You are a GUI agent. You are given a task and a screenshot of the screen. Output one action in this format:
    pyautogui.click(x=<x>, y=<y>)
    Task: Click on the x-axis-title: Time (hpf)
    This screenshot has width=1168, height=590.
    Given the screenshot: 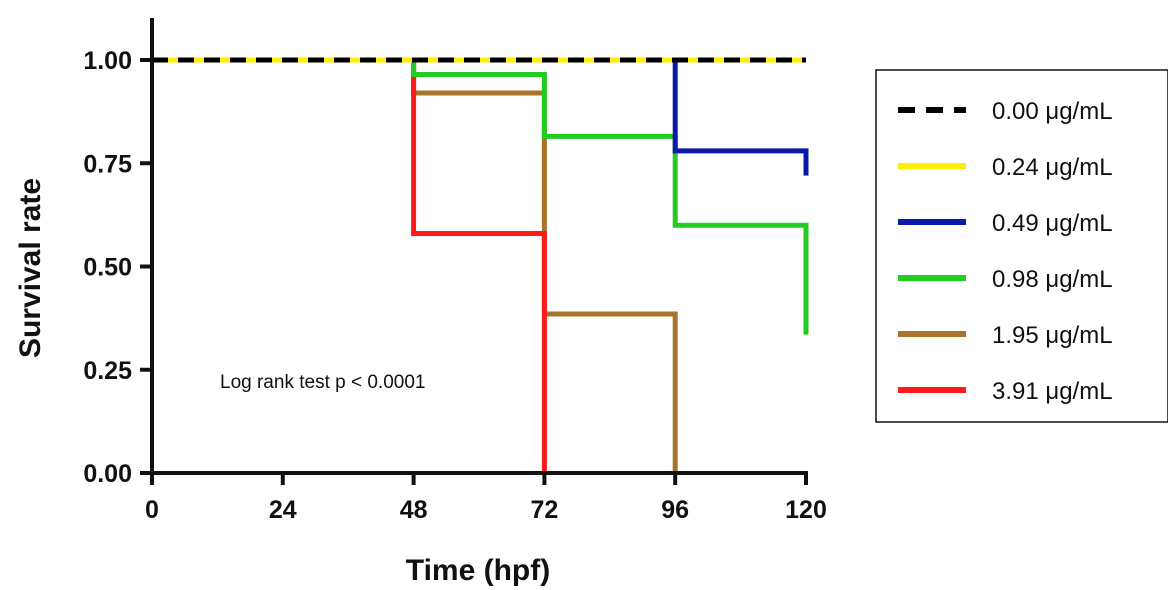 What is the action you would take?
    pyautogui.click(x=478, y=570)
    